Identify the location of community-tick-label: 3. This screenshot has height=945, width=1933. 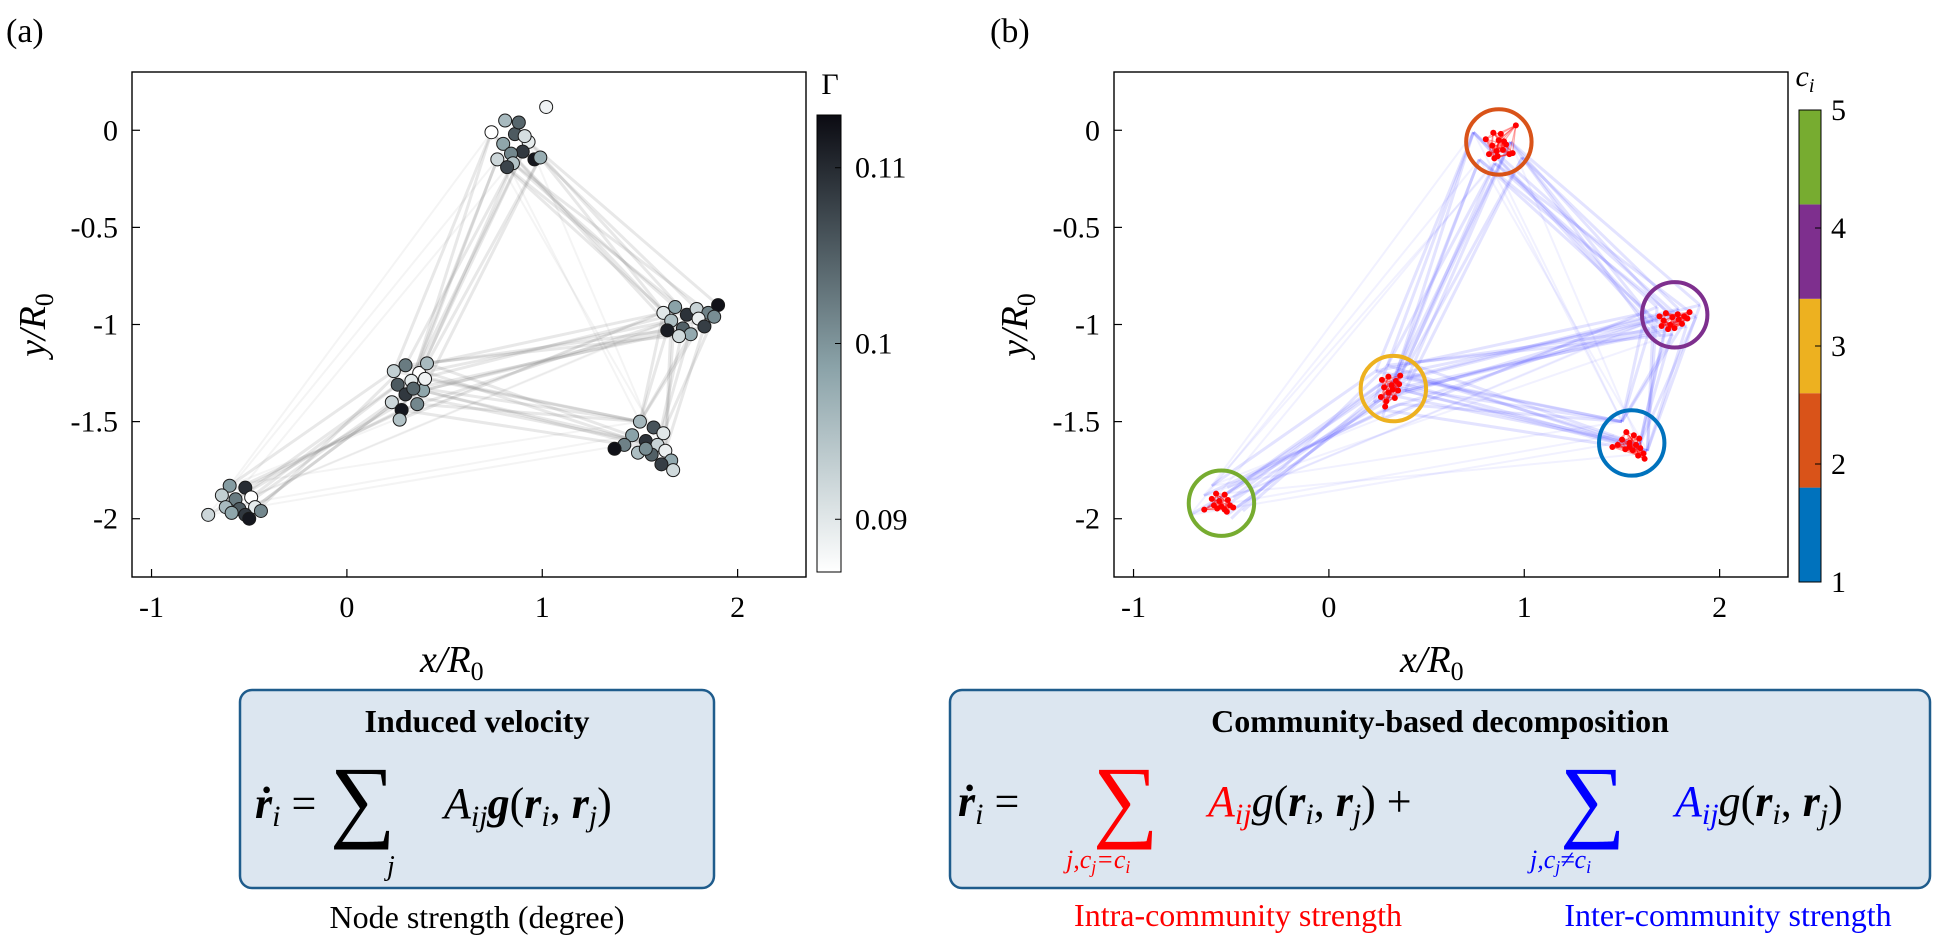
(1838, 346).